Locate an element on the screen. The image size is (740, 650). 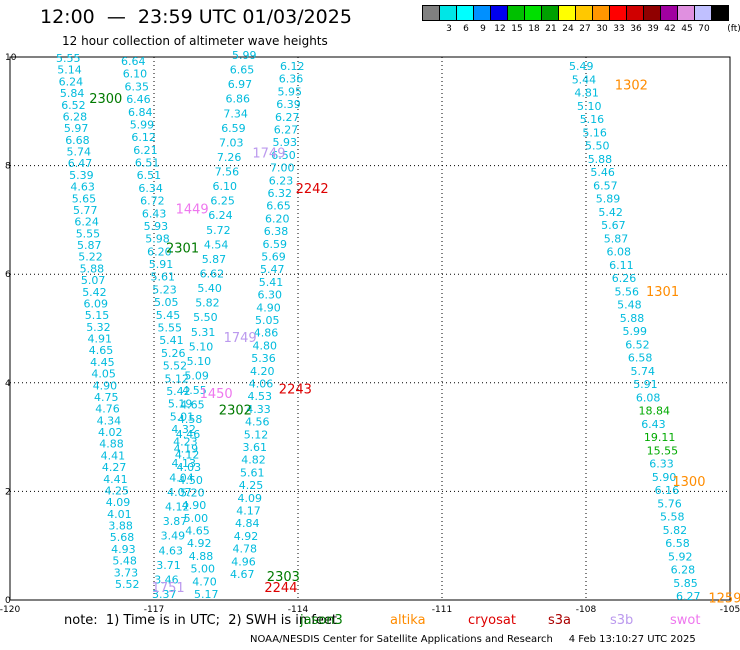
pass-time-label: 1300 is located at coordinates (688, 482).